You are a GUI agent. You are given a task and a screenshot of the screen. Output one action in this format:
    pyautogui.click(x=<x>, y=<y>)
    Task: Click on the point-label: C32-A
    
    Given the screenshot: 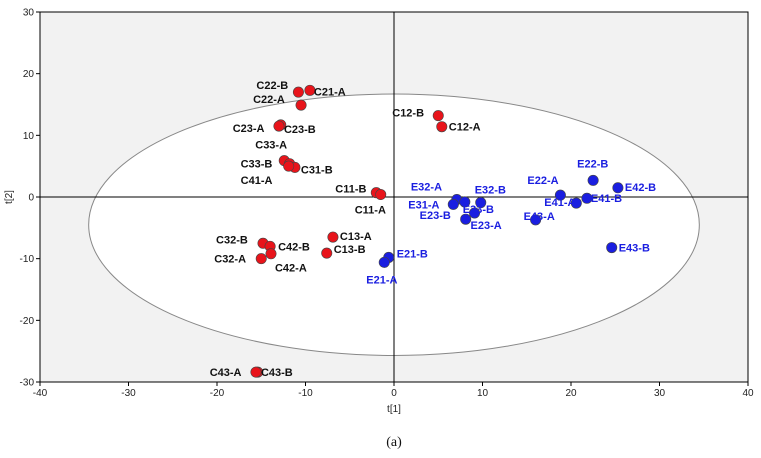 What is the action you would take?
    pyautogui.click(x=230, y=260)
    